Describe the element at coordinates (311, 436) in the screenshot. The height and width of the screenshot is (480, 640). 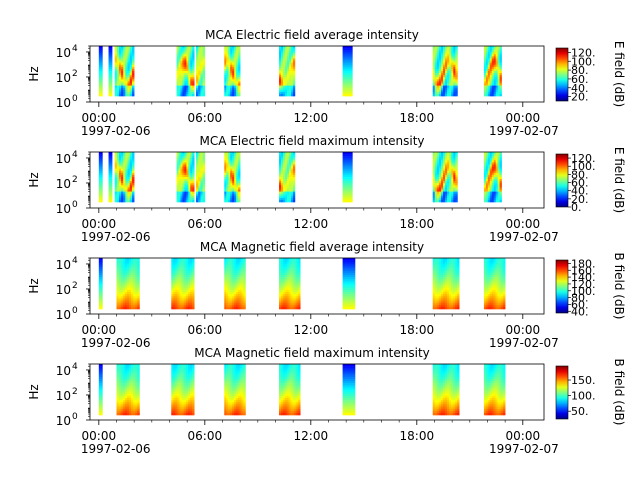
I see `panel-4-x-tick-label-3: 12:00` at that location.